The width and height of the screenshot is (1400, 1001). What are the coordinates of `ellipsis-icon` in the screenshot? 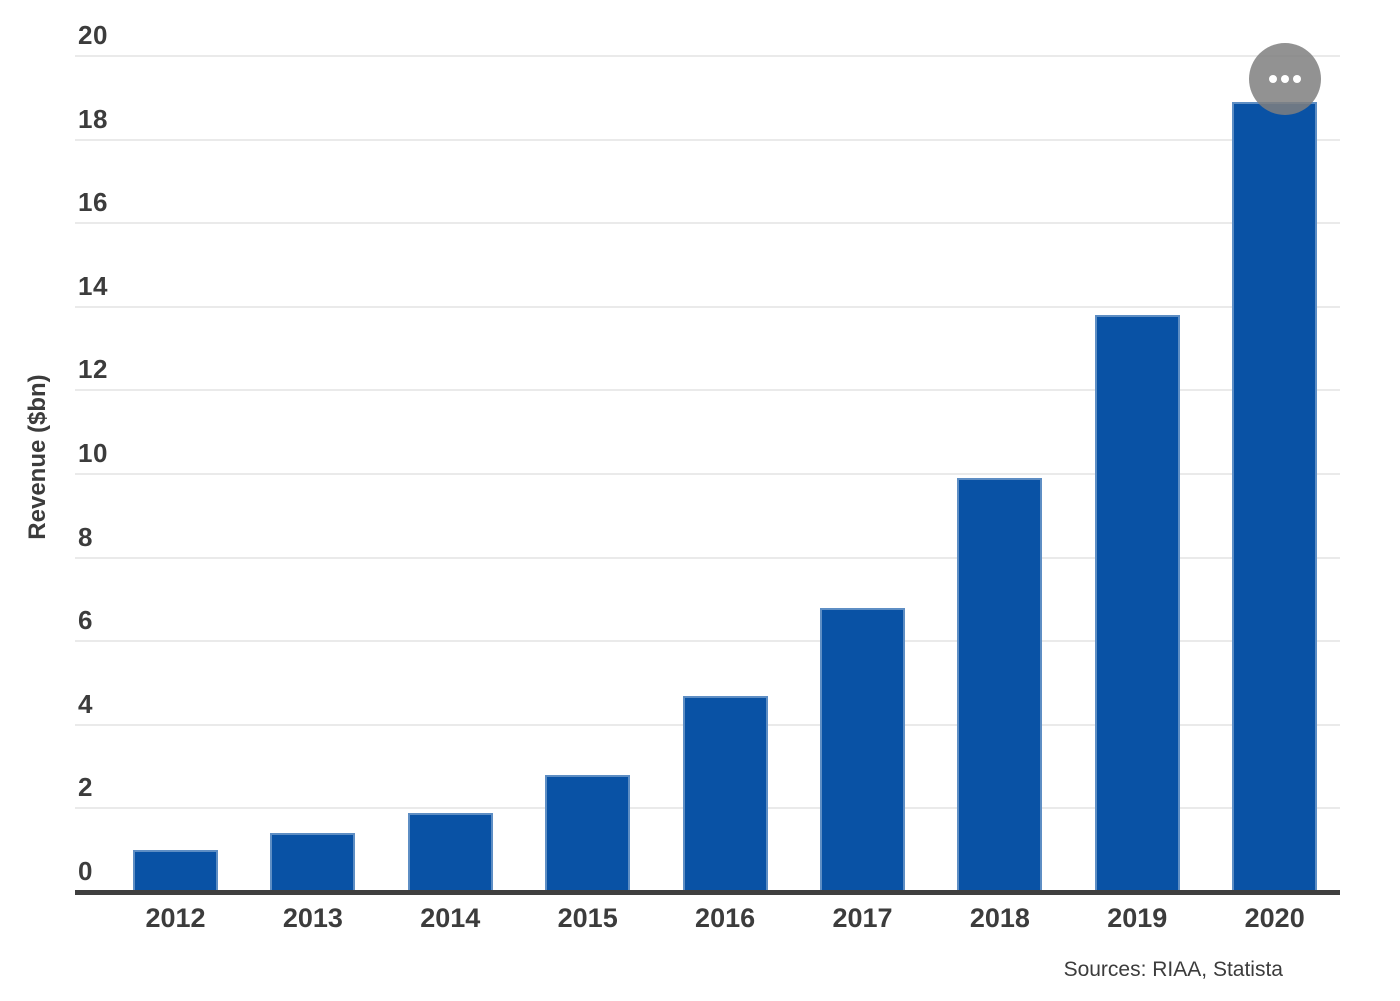 It's located at (1285, 79).